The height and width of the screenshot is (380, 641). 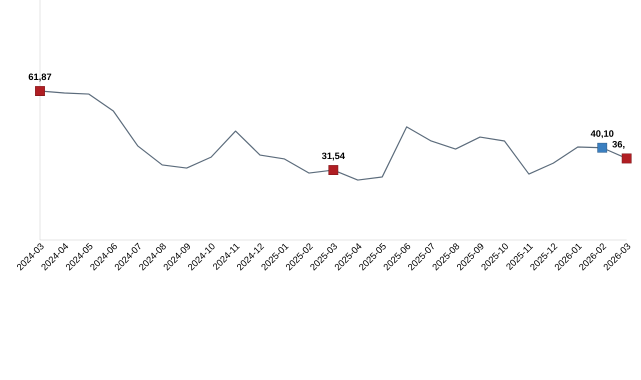 What do you see at coordinates (618, 144) in the screenshot?
I see `data-label: 36,` at bounding box center [618, 144].